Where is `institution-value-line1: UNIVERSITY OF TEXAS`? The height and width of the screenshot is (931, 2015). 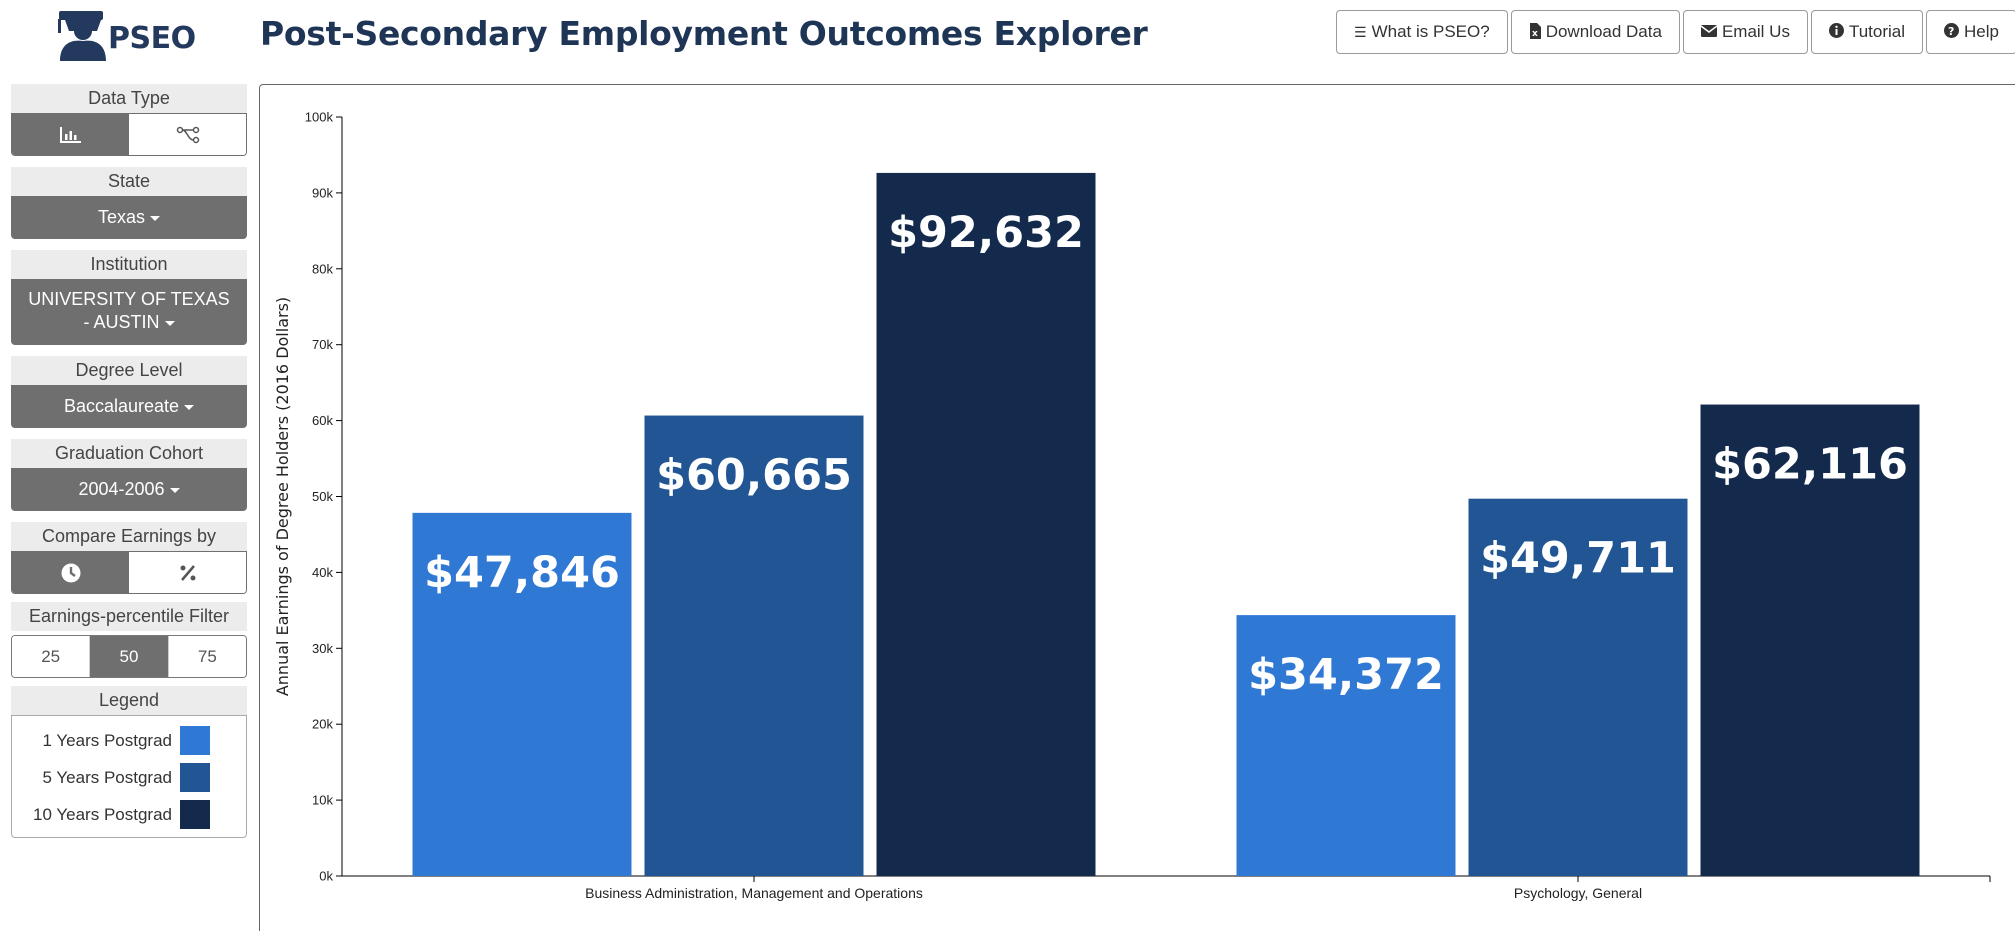 institution-value-line1: UNIVERSITY OF TEXAS is located at coordinates (129, 299).